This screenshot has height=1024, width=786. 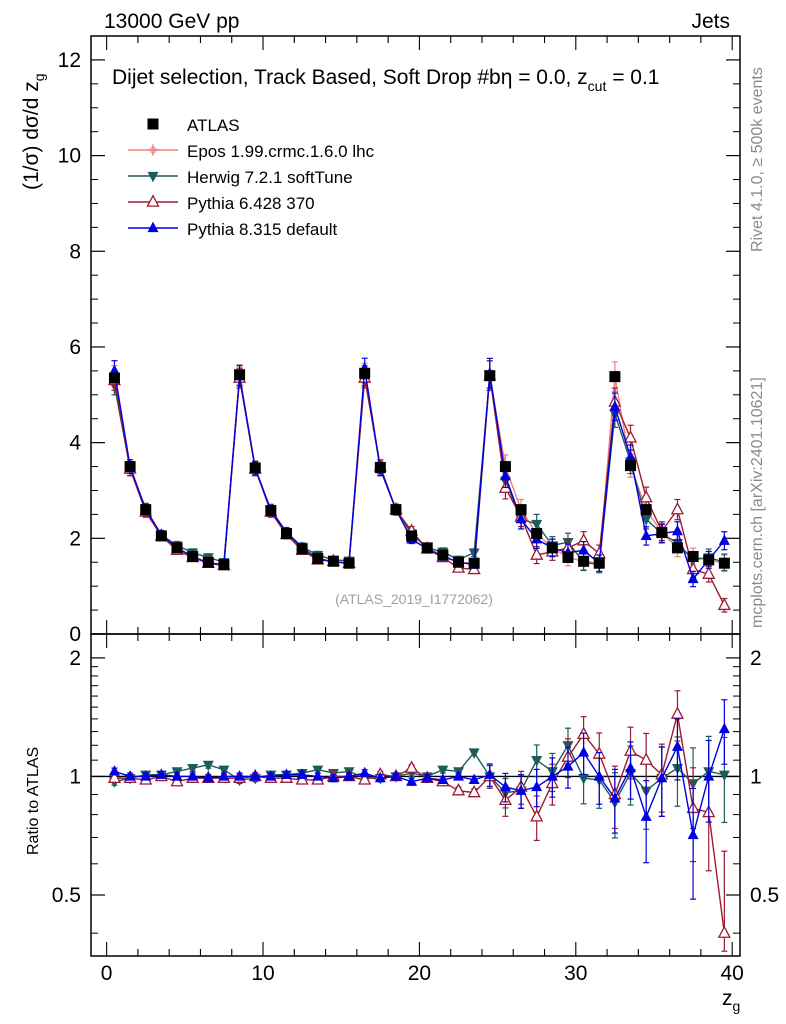 What do you see at coordinates (107, 973) in the screenshot?
I see `x-tick-label: 0` at bounding box center [107, 973].